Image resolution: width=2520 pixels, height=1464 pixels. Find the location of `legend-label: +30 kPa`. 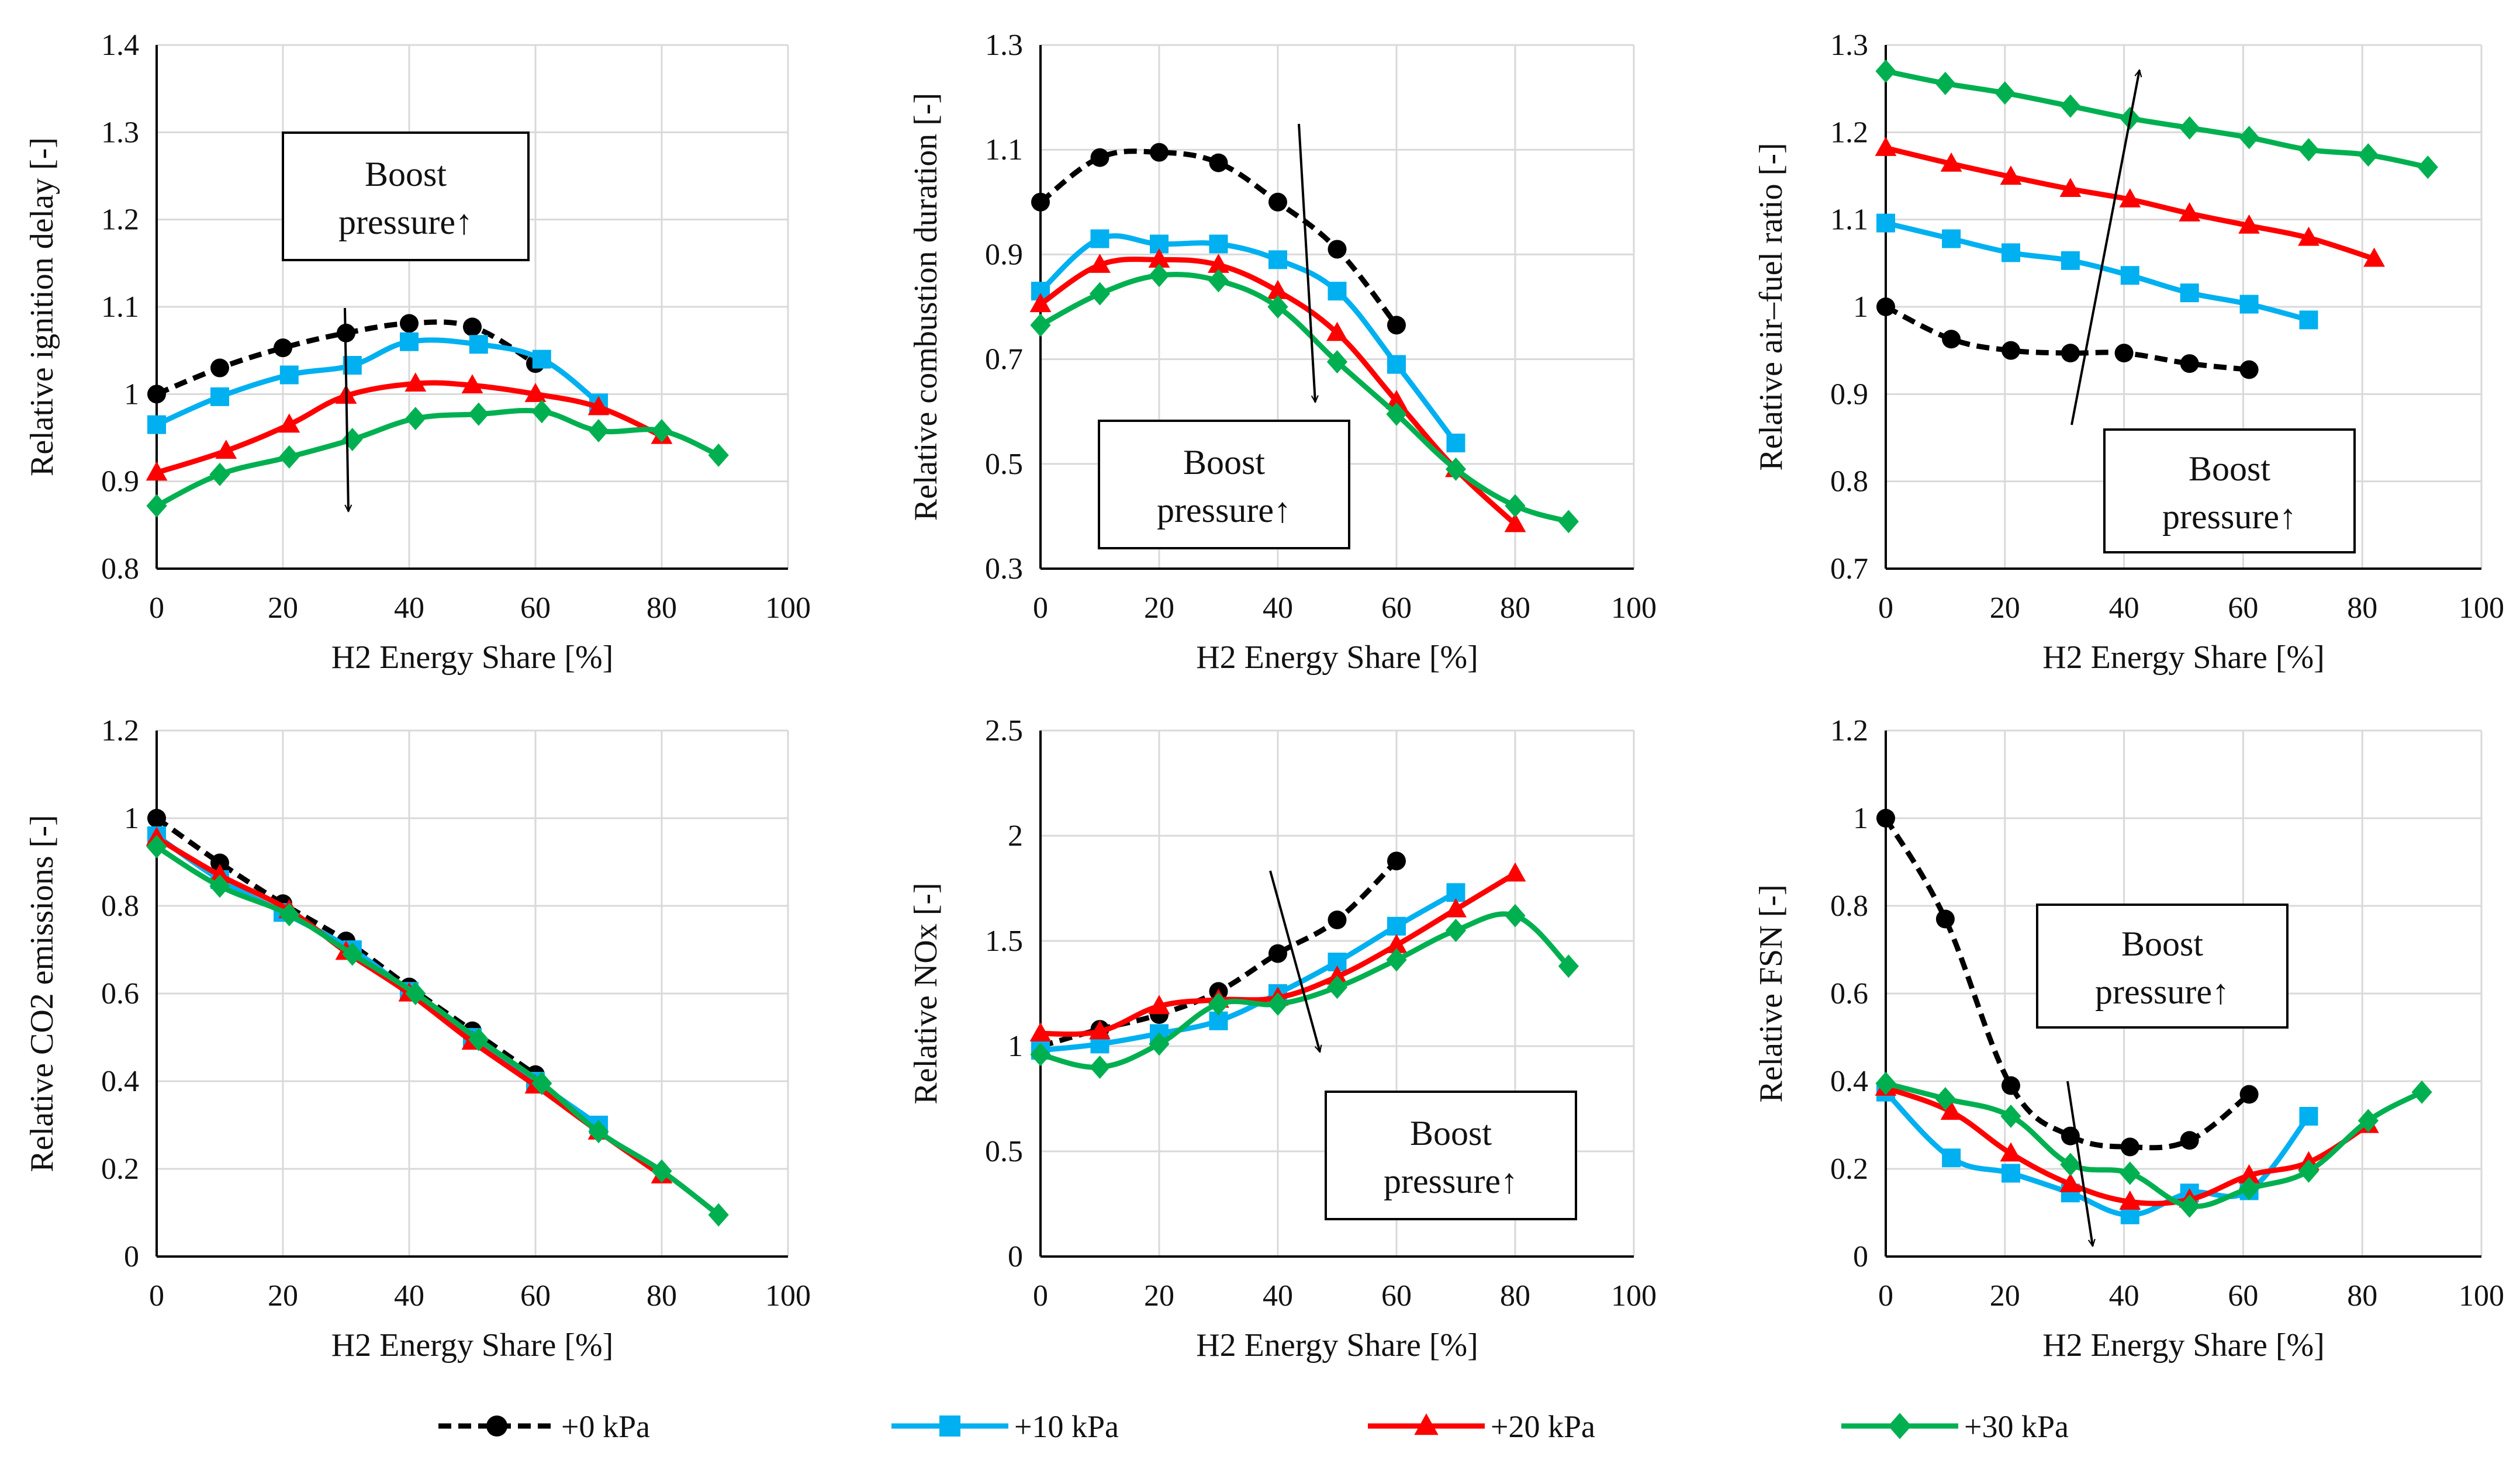

legend-label: +30 kPa is located at coordinates (2016, 1426).